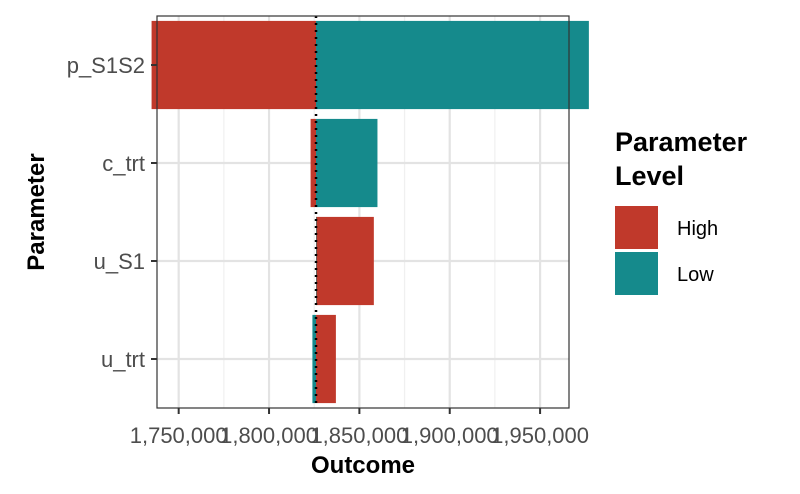 This screenshot has width=800, height=494. What do you see at coordinates (359, 435) in the screenshot?
I see `x-tick-label: 1,850,000` at bounding box center [359, 435].